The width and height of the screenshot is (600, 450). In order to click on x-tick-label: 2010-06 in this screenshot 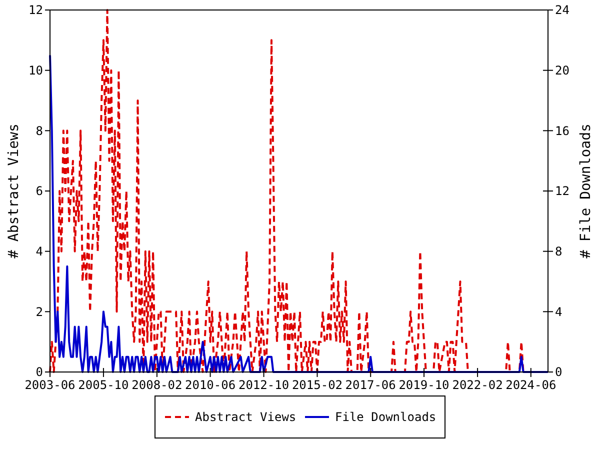, I will do `click(210, 385)`.